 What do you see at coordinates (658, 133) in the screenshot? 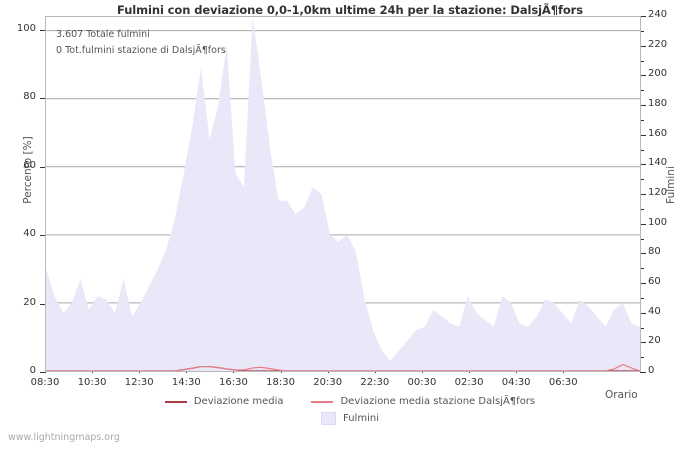
I see `y-tick-label-right: 160` at bounding box center [658, 133].